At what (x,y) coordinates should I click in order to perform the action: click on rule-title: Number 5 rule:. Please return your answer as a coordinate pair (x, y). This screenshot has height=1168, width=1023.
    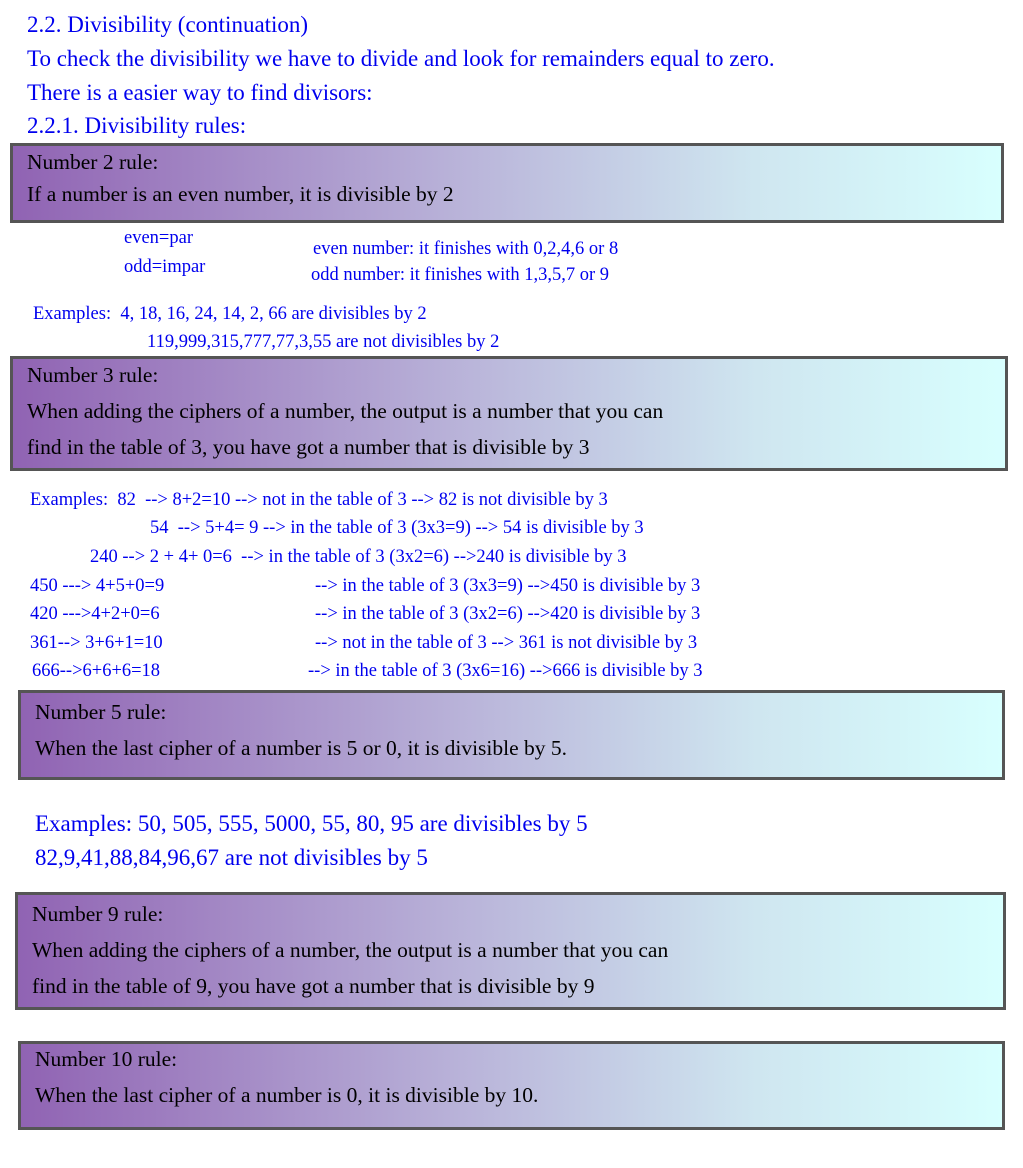
    Looking at the image, I should click on (101, 712).